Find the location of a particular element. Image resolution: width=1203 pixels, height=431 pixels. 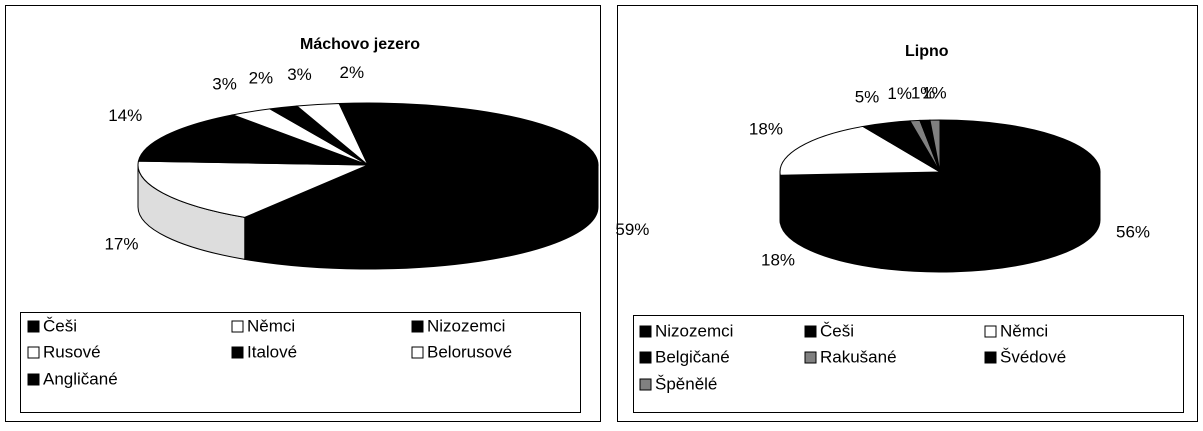

data-label: 56% is located at coordinates (1133, 232).